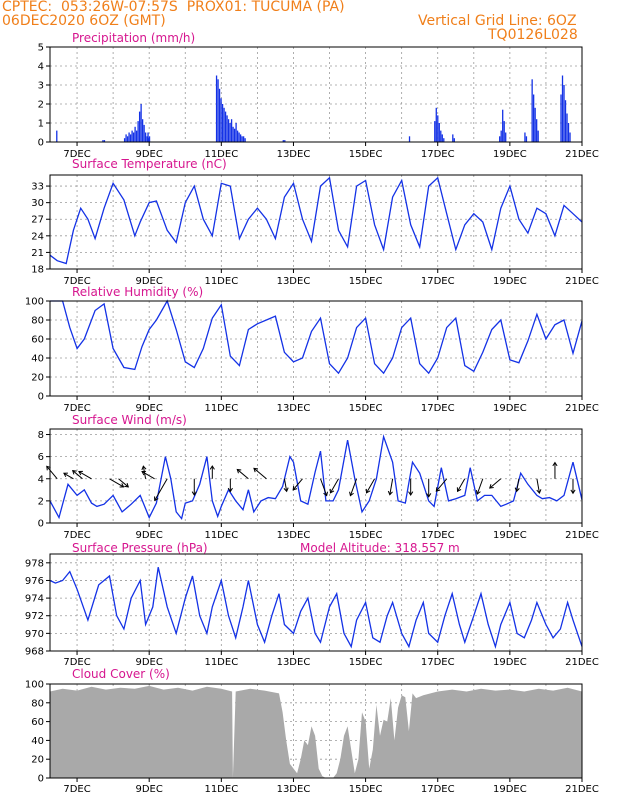  Describe the element at coordinates (37, 203) in the screenshot. I see `y-tick-label: 30` at that location.